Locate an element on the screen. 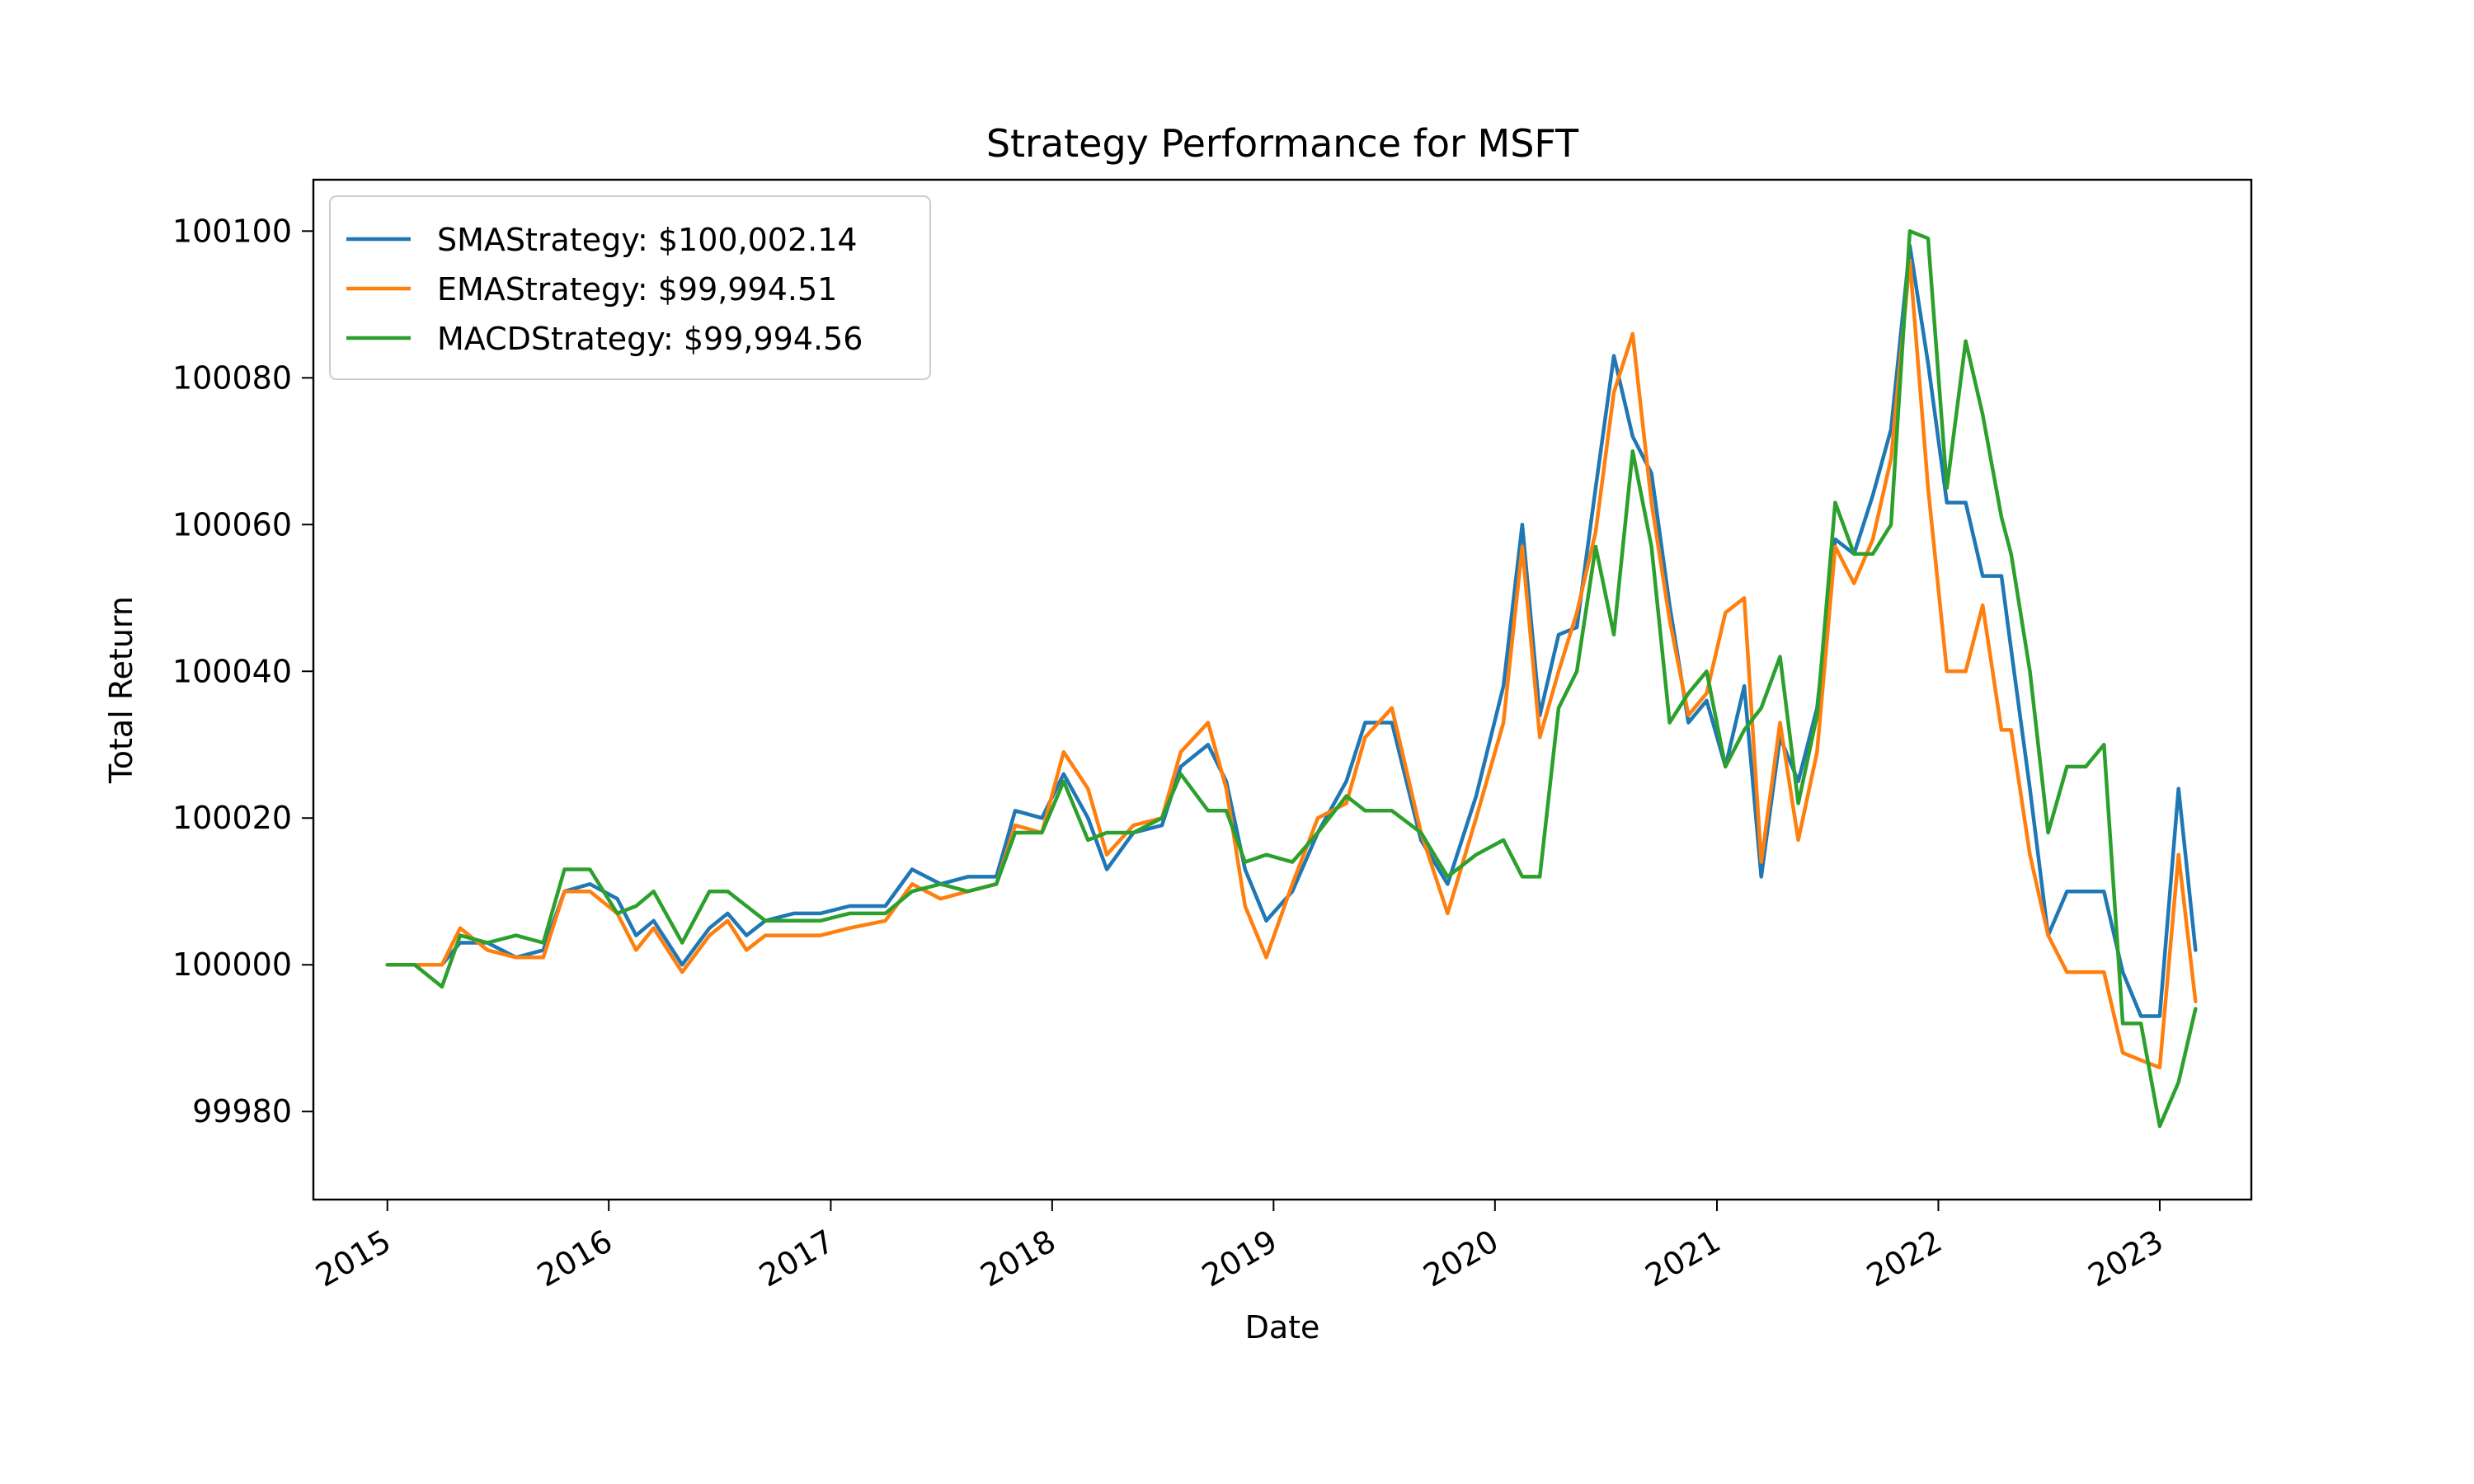 This screenshot has height=1484, width=2474. legend-label: EMAStrategy: $99,994.51 is located at coordinates (637, 289).